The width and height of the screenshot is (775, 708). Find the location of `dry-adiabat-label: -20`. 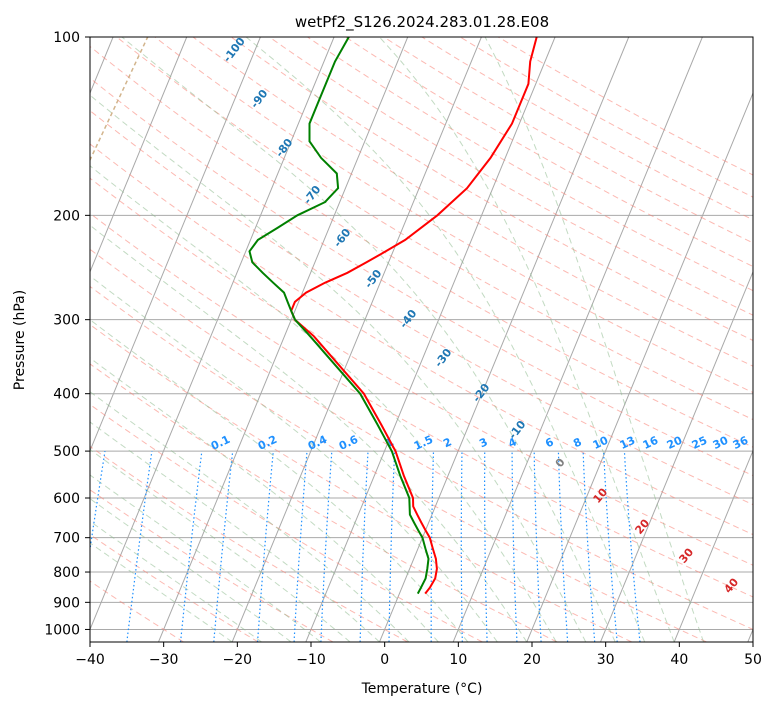

dry-adiabat-label: -20 is located at coordinates (481, 393).